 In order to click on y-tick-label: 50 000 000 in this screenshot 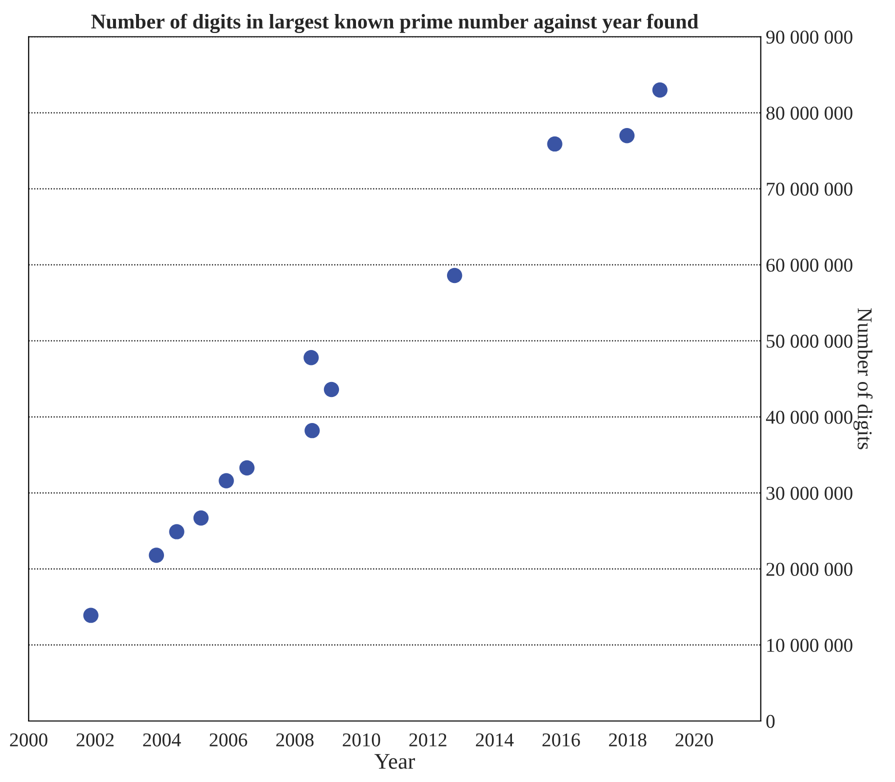, I will do `click(809, 341)`.